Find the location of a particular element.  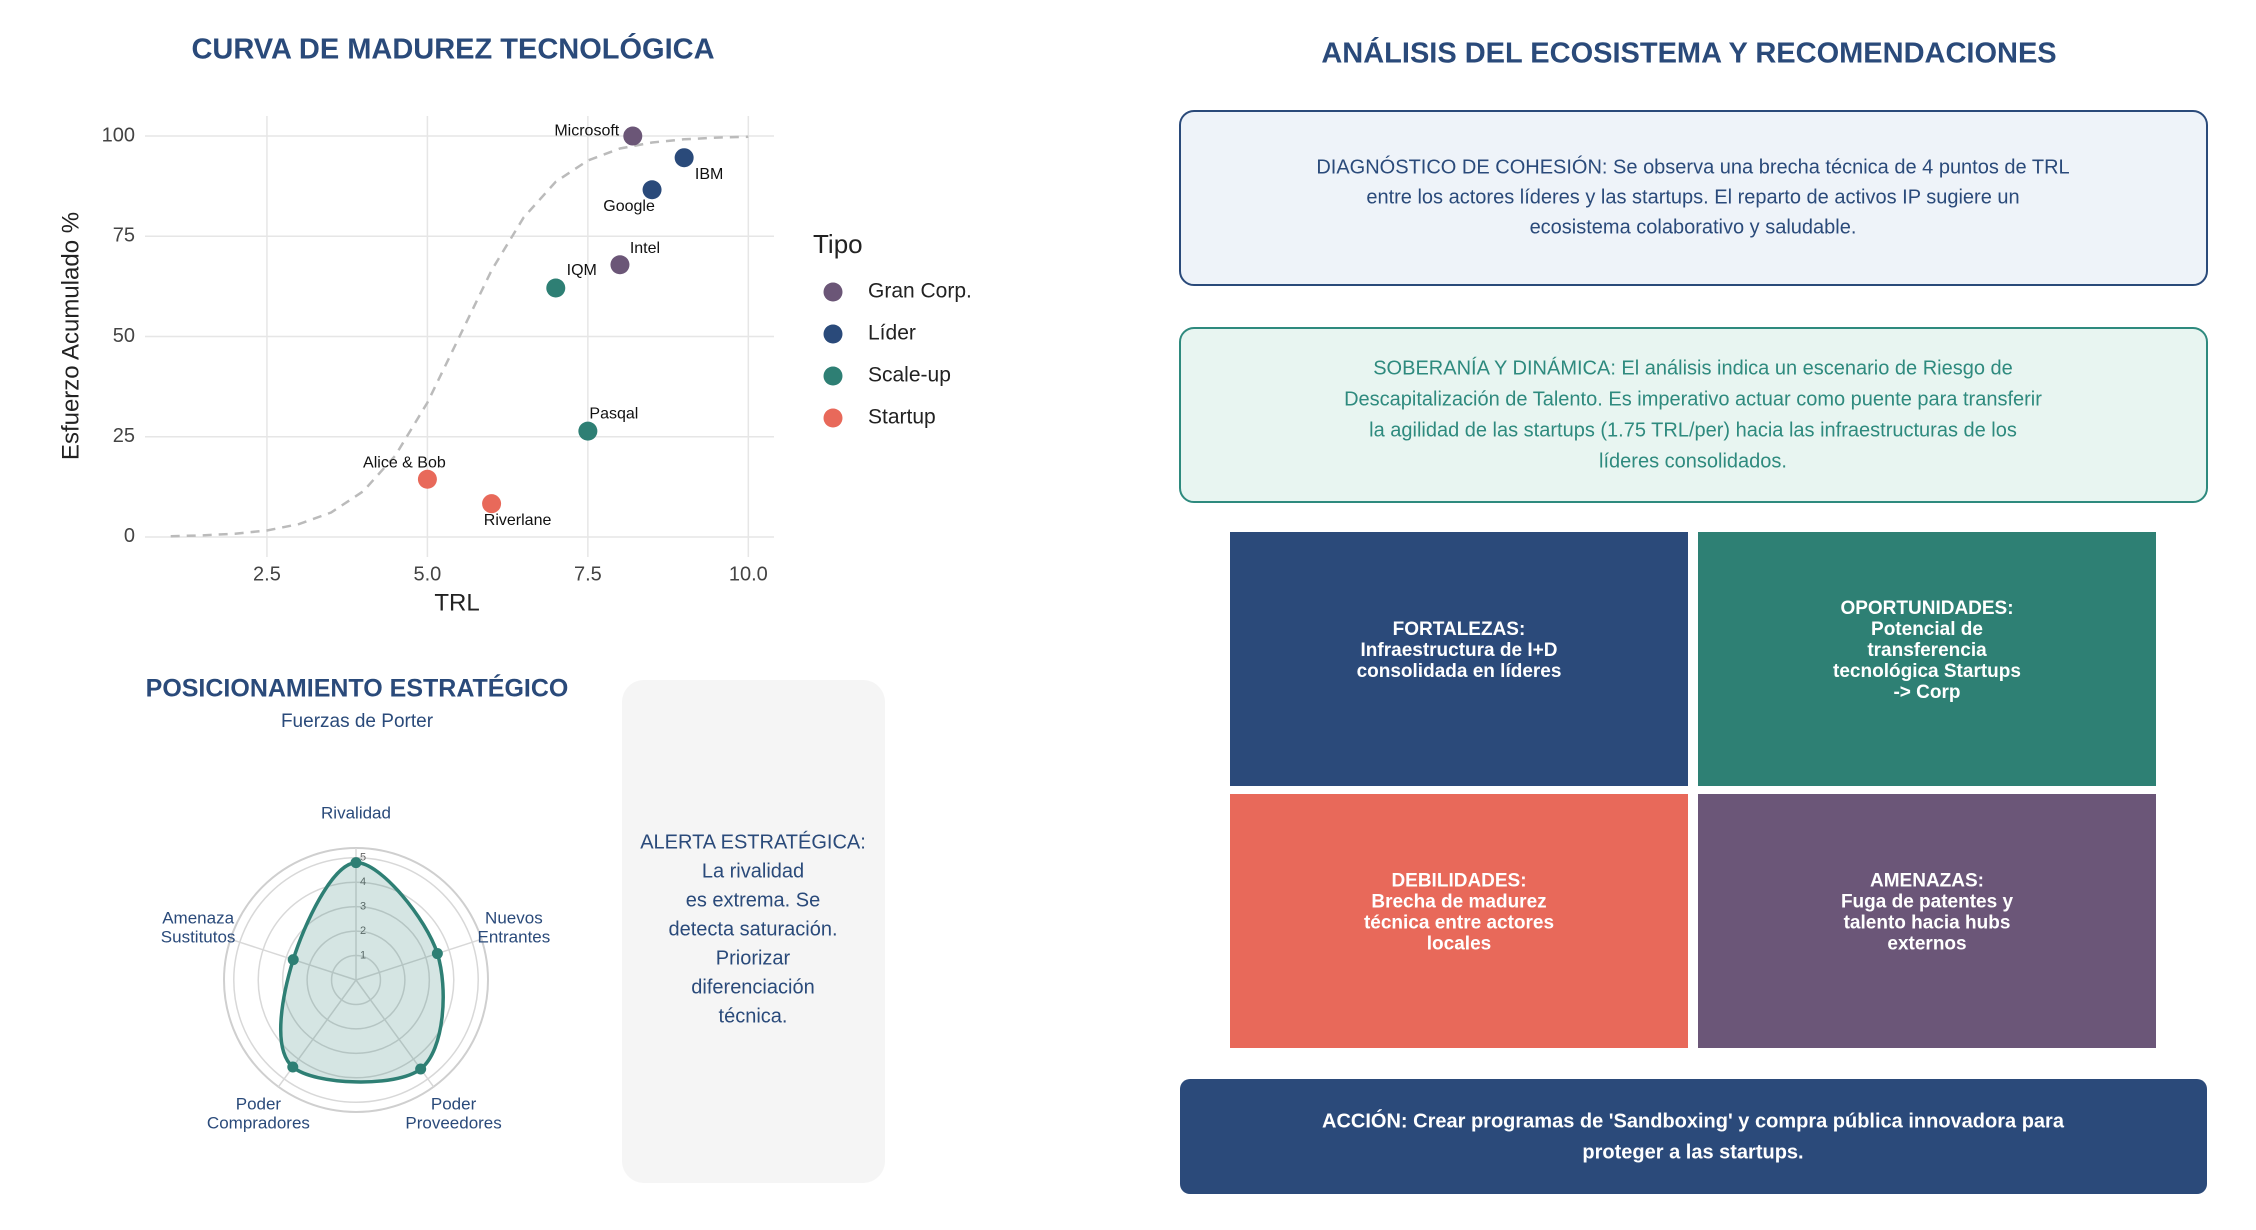

point-label: Google is located at coordinates (629, 206).